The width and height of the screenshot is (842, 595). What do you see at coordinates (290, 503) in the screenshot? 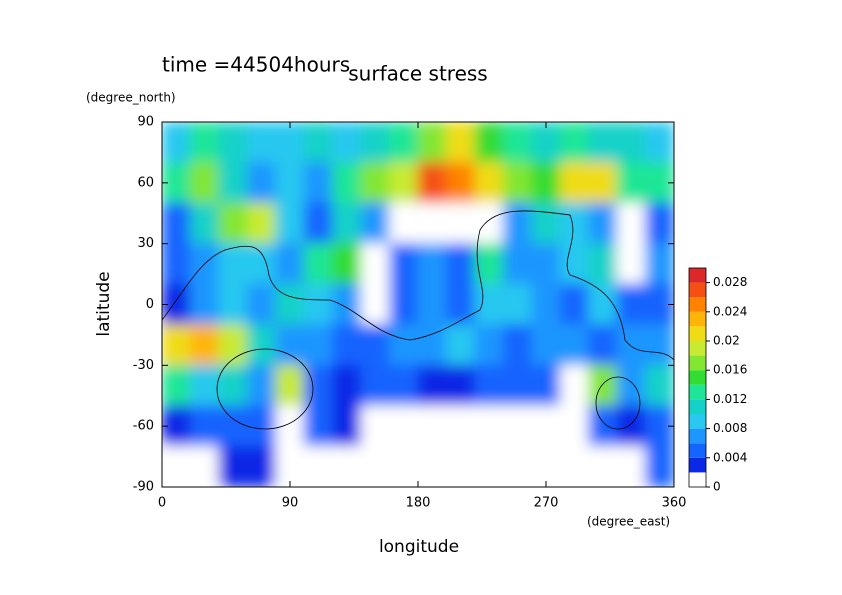
I see `x-tick-label: 90` at bounding box center [290, 503].